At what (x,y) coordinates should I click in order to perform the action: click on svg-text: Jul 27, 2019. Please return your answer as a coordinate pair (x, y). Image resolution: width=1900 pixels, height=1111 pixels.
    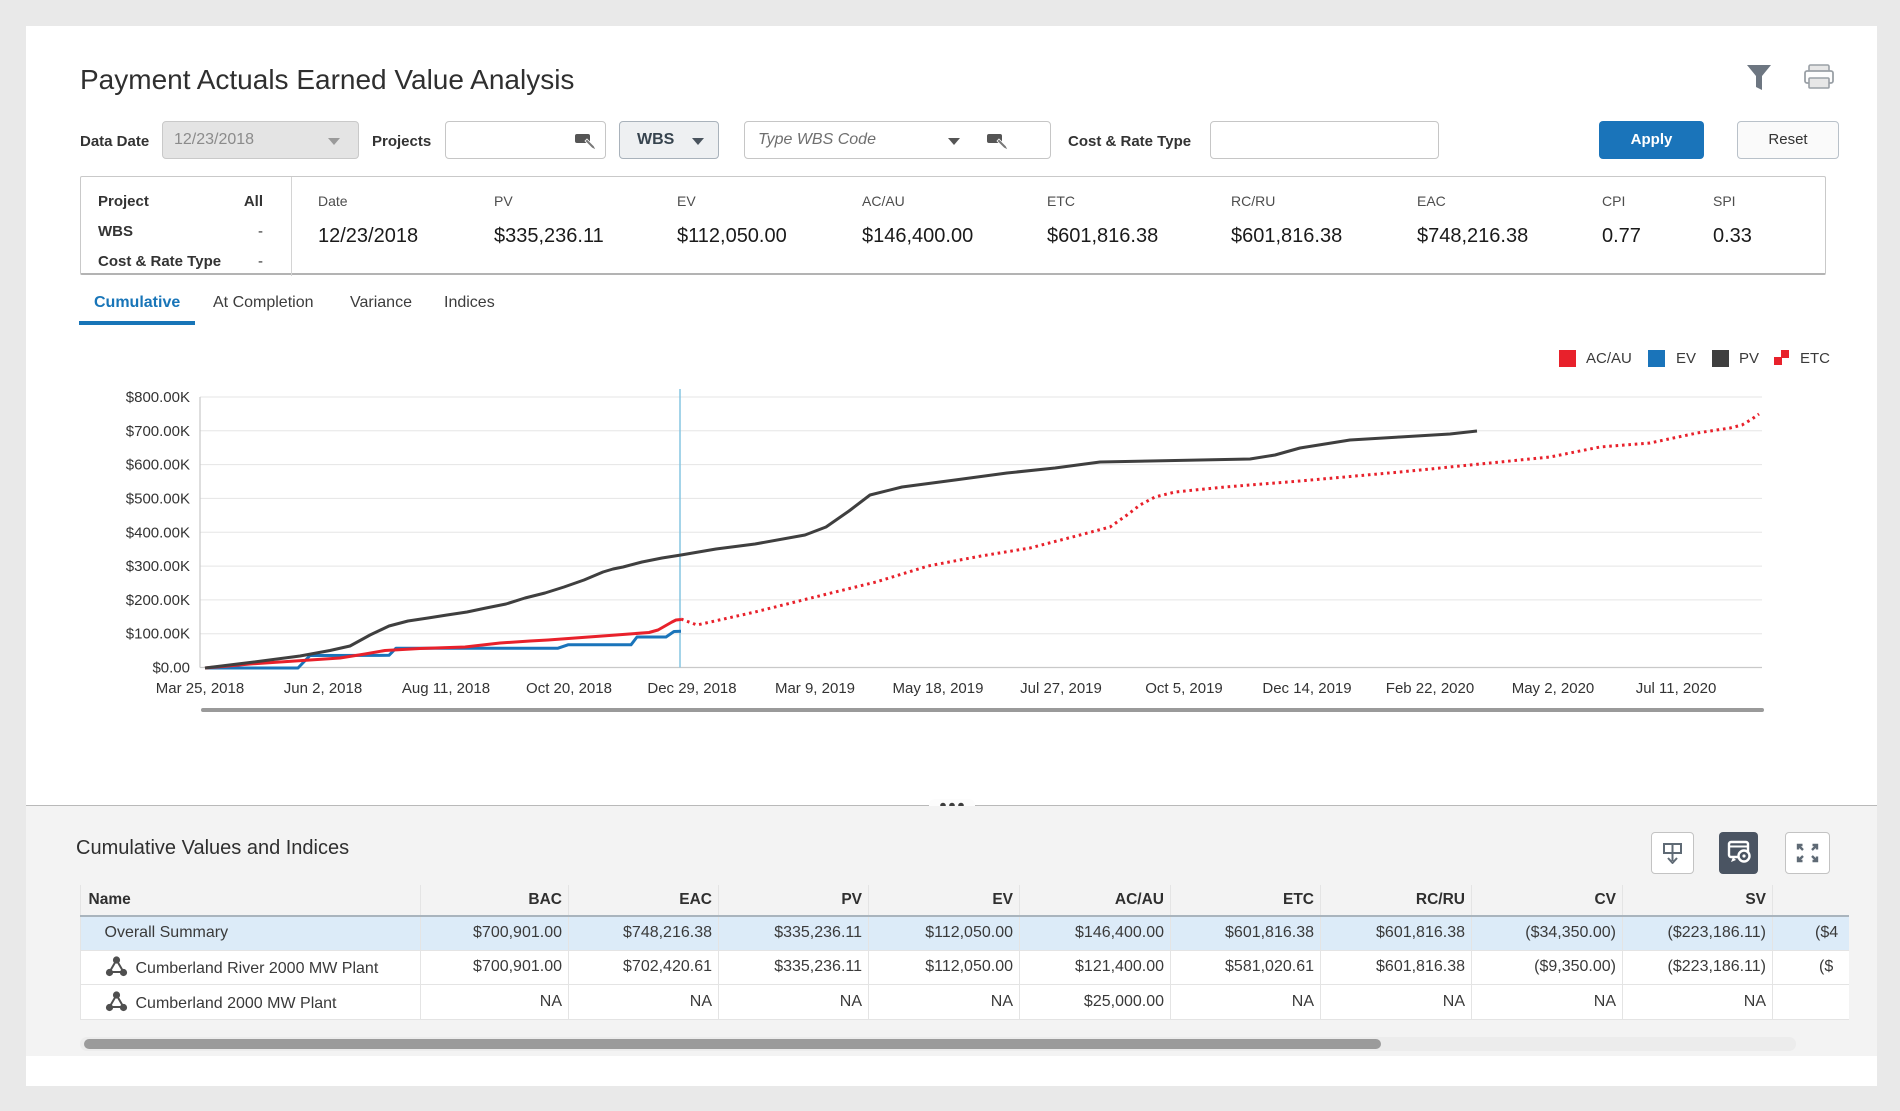
    Looking at the image, I should click on (1061, 688).